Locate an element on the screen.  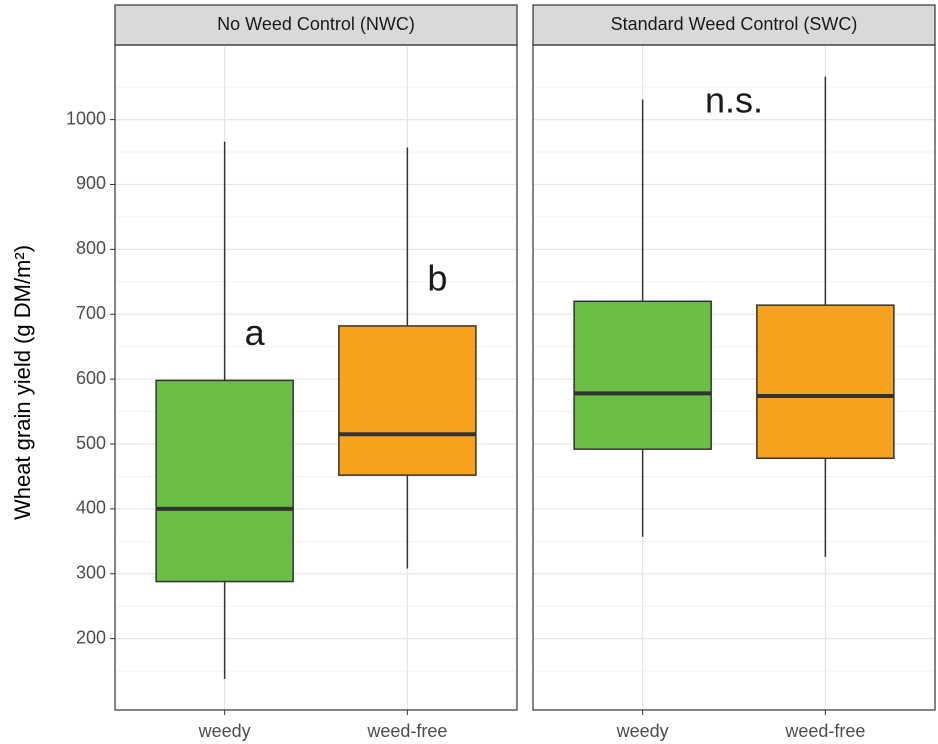
annotation: n.s. is located at coordinates (734, 100).